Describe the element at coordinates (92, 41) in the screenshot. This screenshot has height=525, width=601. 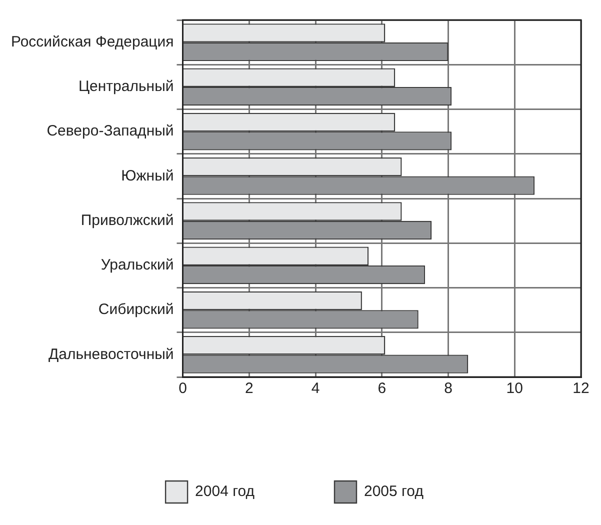
I see `y-tick-label: Российская Федерация` at that location.